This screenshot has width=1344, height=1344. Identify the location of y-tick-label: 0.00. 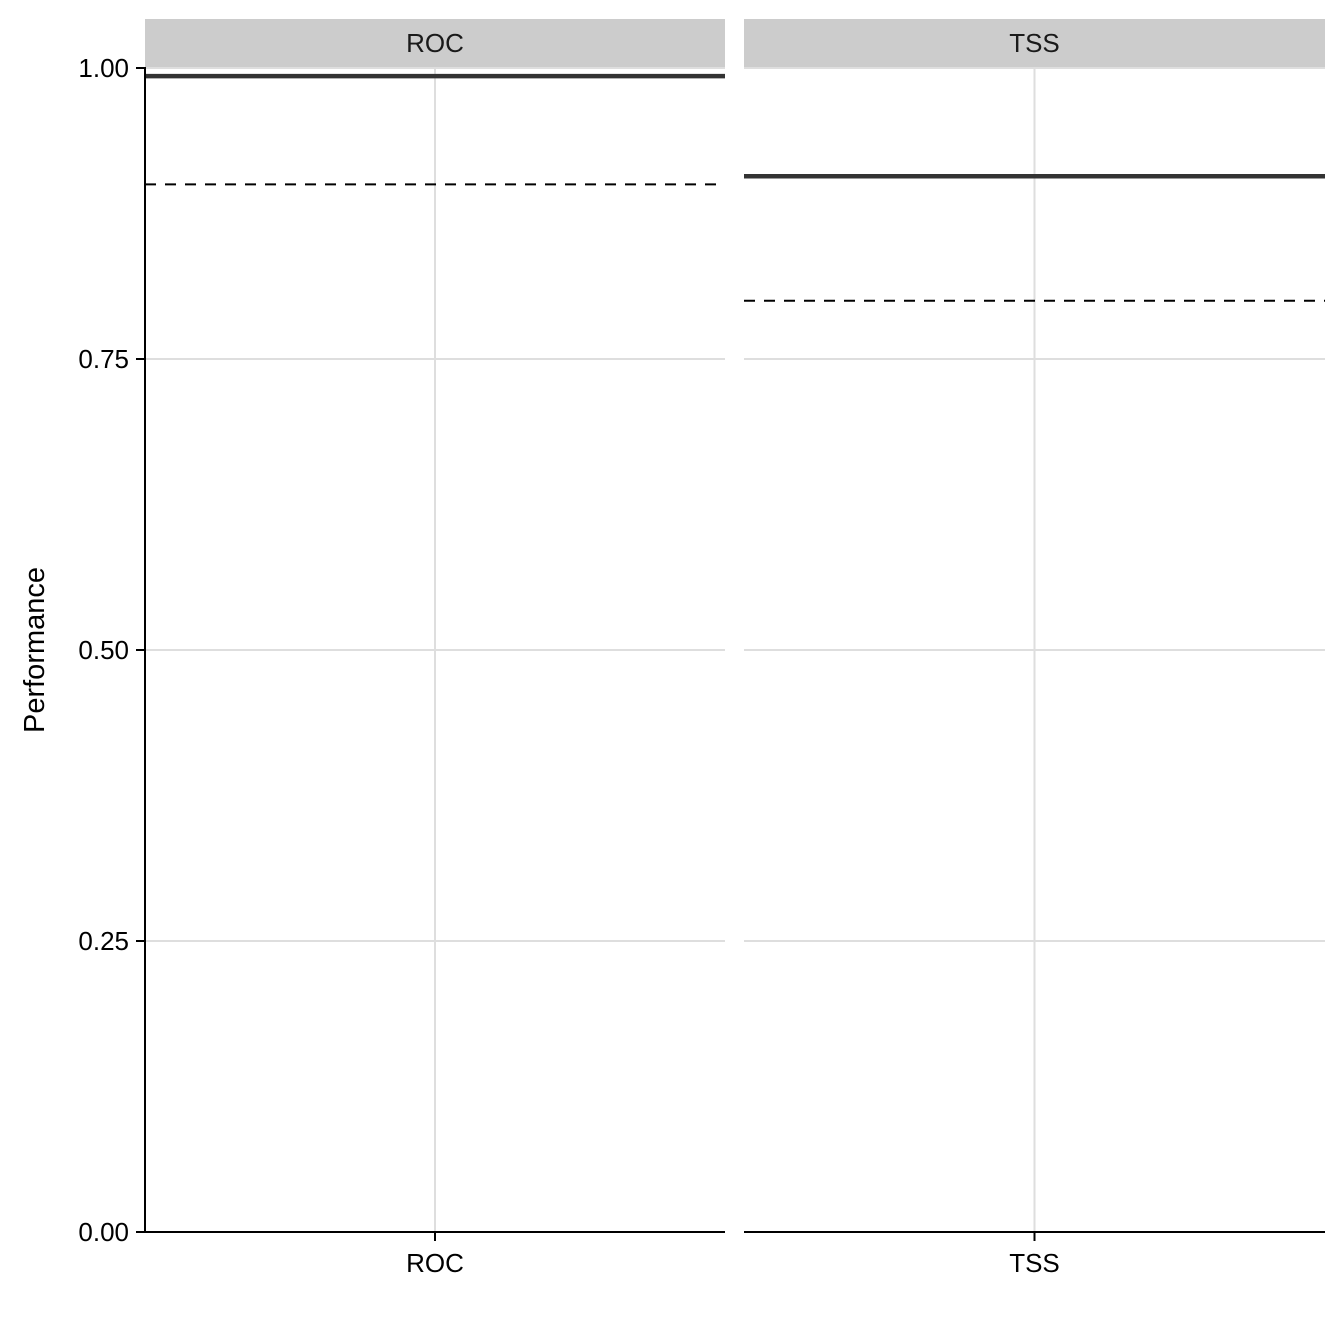
(103, 1232).